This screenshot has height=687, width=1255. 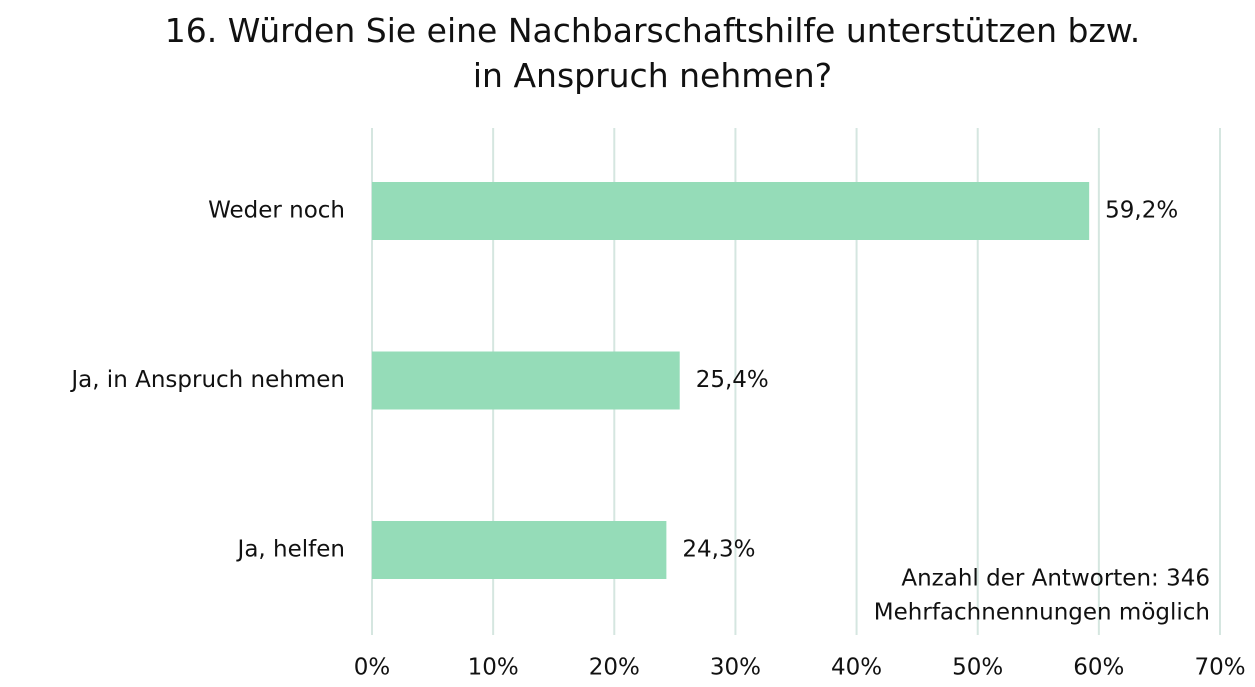 What do you see at coordinates (718, 550) in the screenshot?
I see `value-label: 24,3%` at bounding box center [718, 550].